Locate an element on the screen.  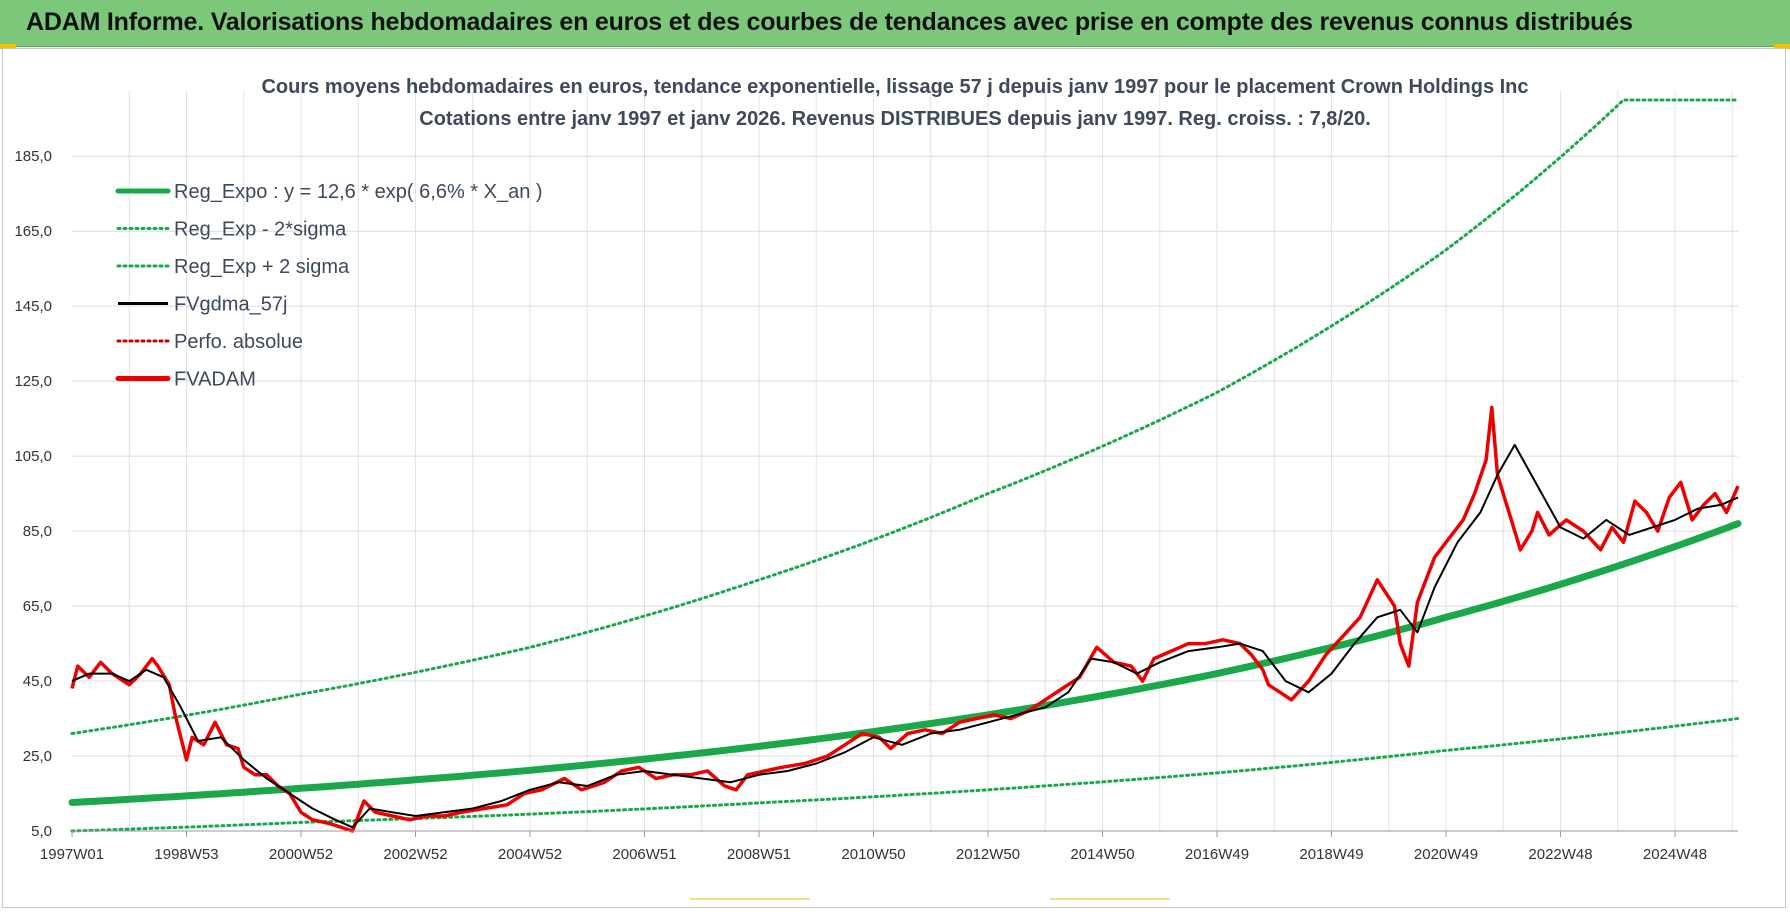
corner-mark-right is located at coordinates (1782, 46).